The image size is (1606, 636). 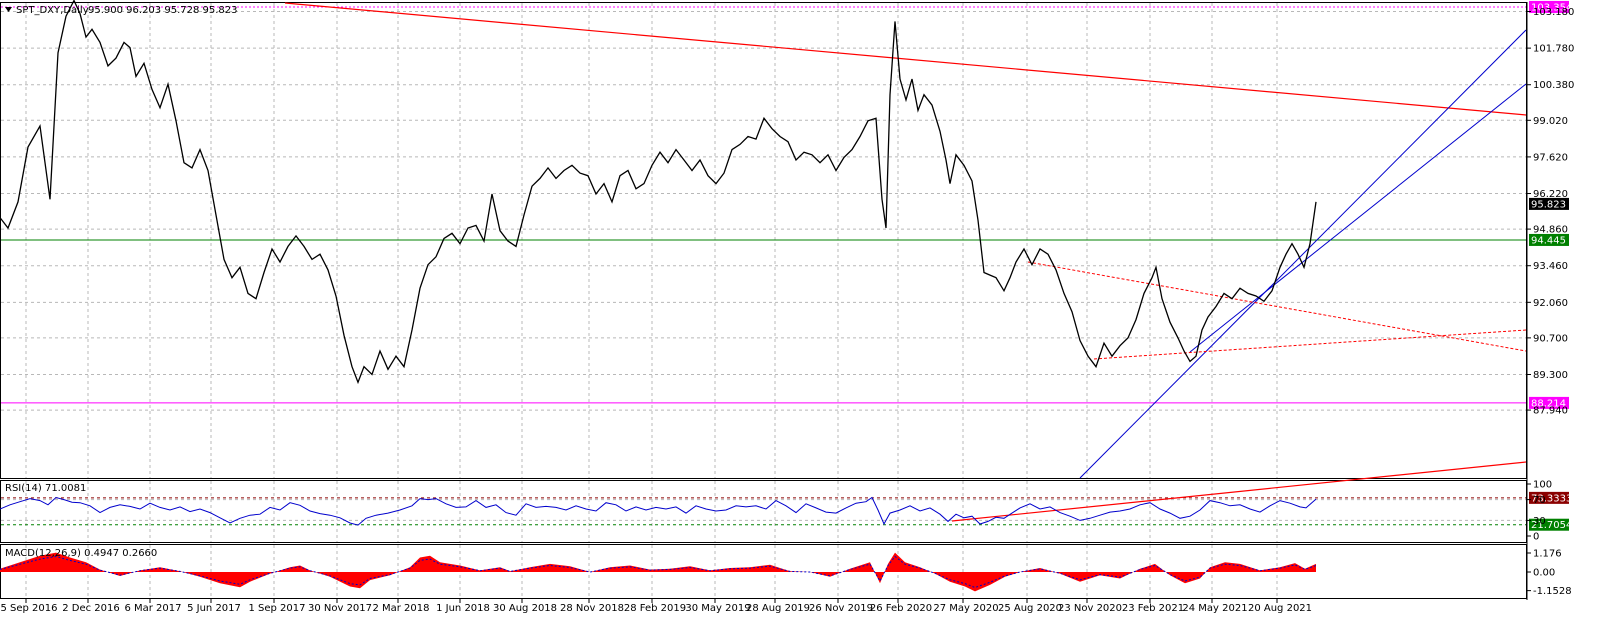 I want to click on y-tick-label: 30, so click(x=1539, y=521).